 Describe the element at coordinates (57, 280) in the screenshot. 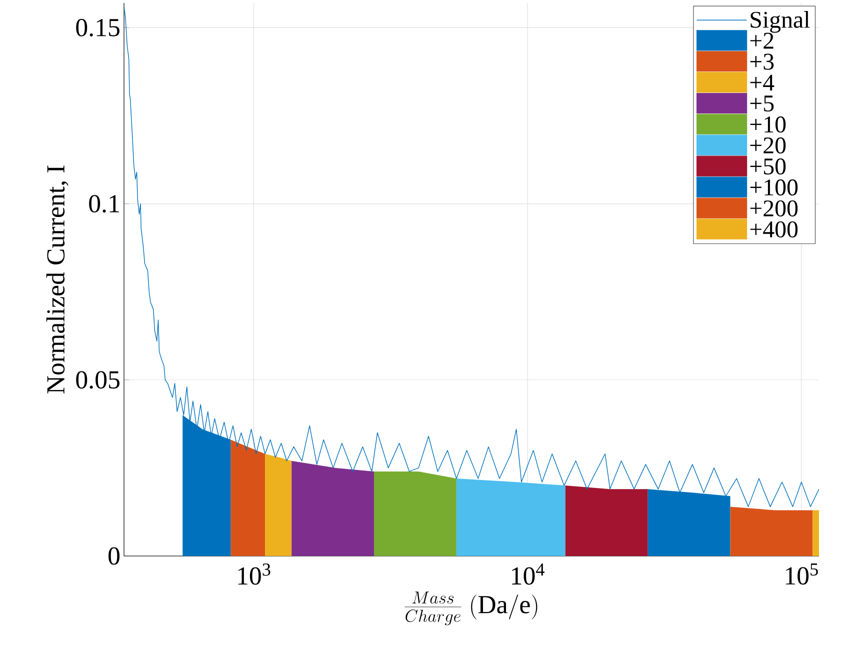

I see `y-axis-title: Normalized Current, I` at that location.